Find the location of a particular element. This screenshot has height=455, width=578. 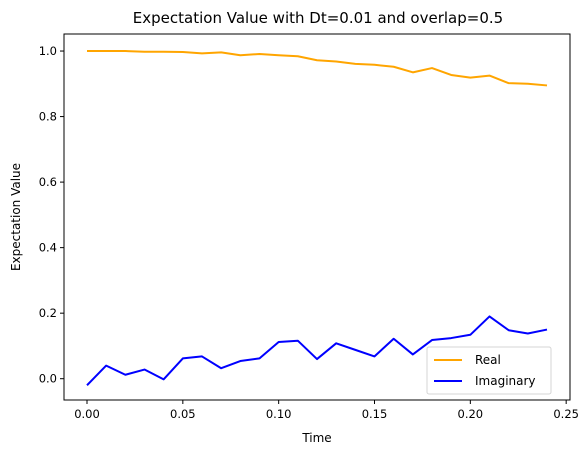

y-tick-label: 0.8 is located at coordinates (48, 117).